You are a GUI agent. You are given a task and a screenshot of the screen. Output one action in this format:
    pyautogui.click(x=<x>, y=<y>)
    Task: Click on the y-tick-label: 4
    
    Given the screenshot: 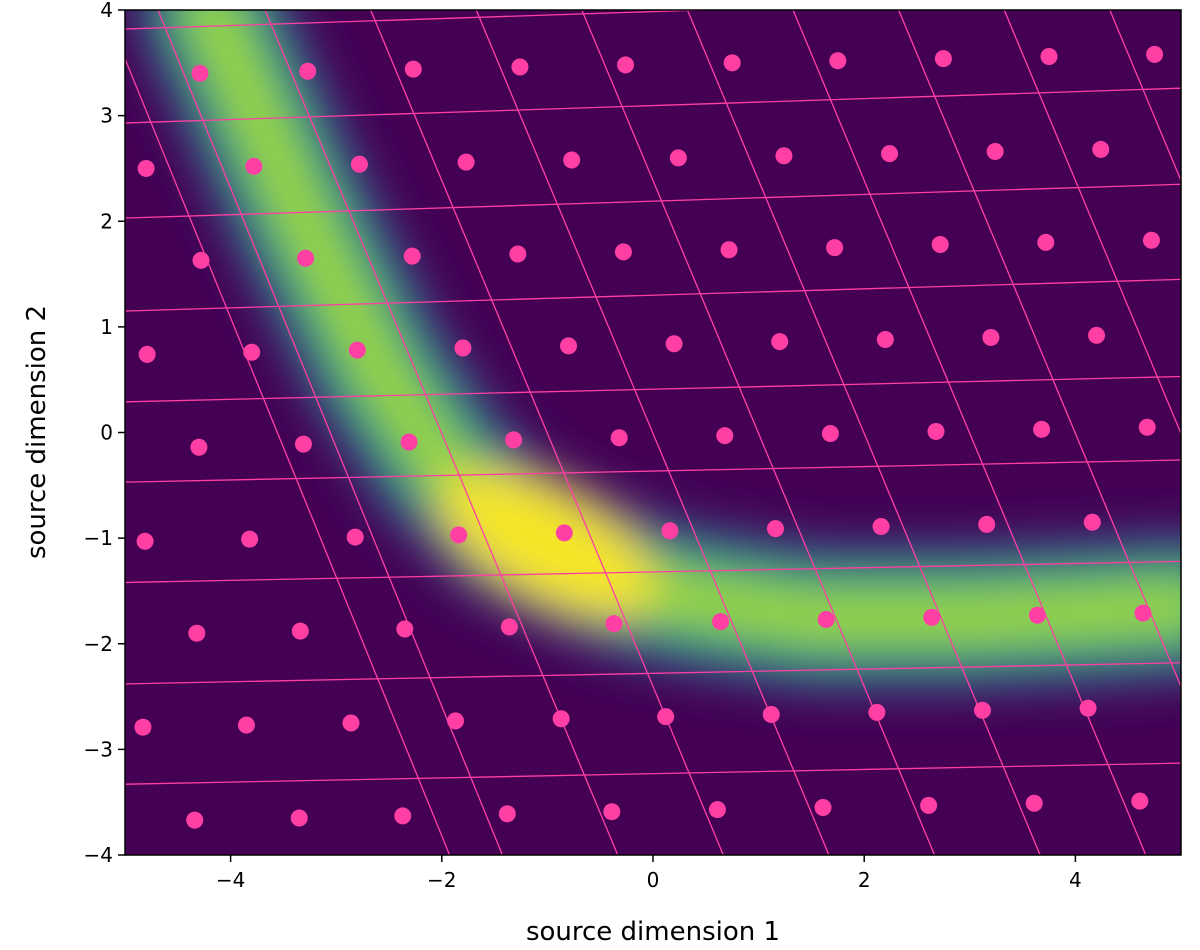 What is the action you would take?
    pyautogui.click(x=106, y=11)
    